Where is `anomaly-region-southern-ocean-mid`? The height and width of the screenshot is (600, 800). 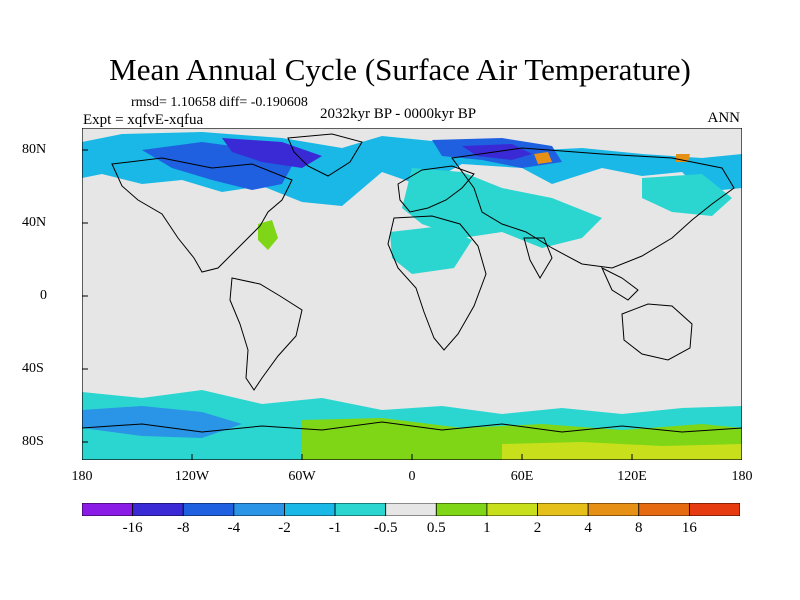
anomaly-region-southern-ocean-mid is located at coordinates (162, 422).